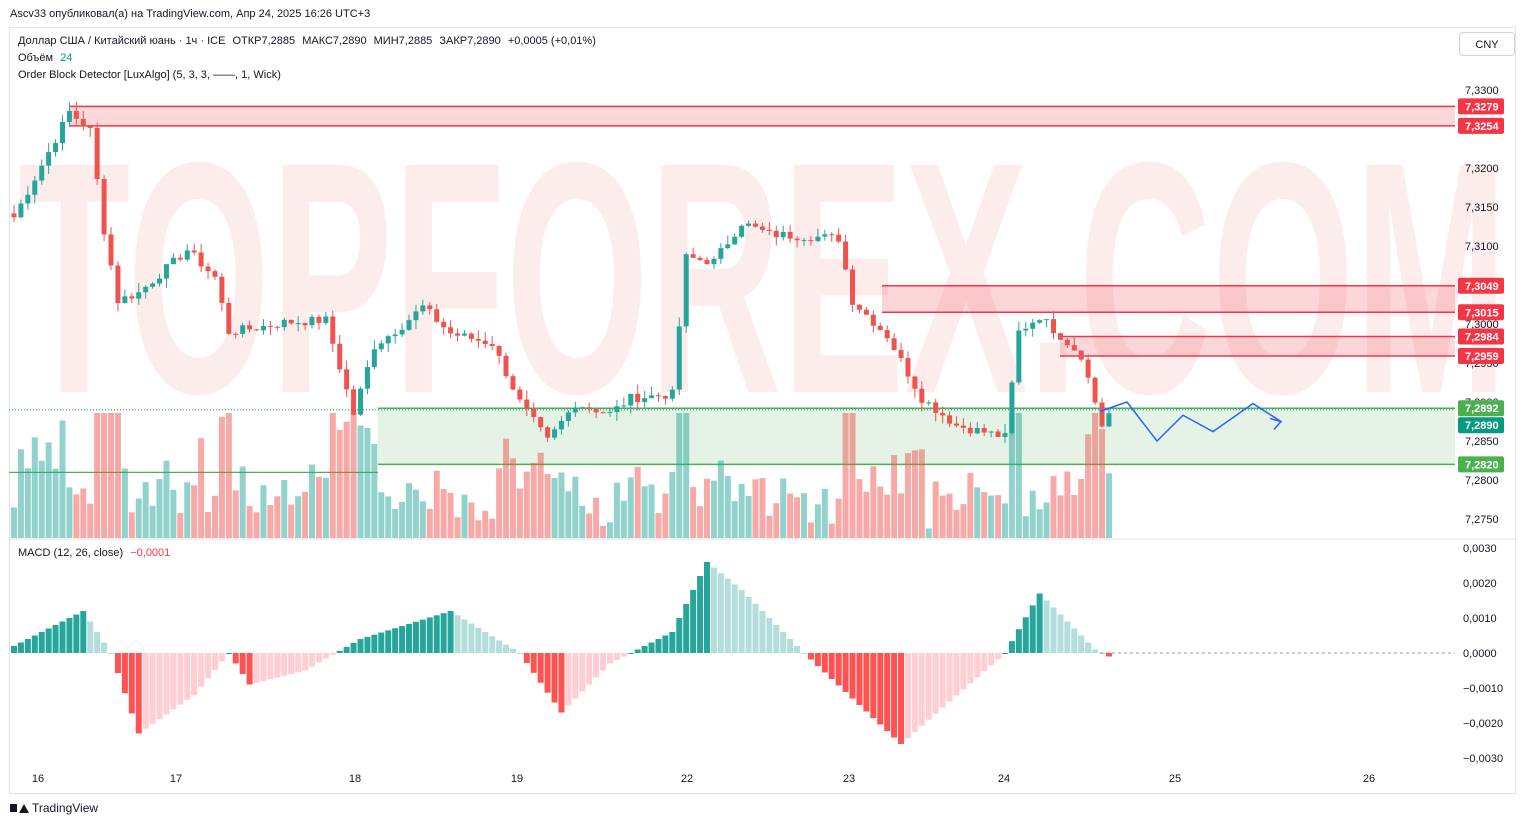 The height and width of the screenshot is (827, 1528). I want to click on macd-value: −0,0001, so click(150, 553).